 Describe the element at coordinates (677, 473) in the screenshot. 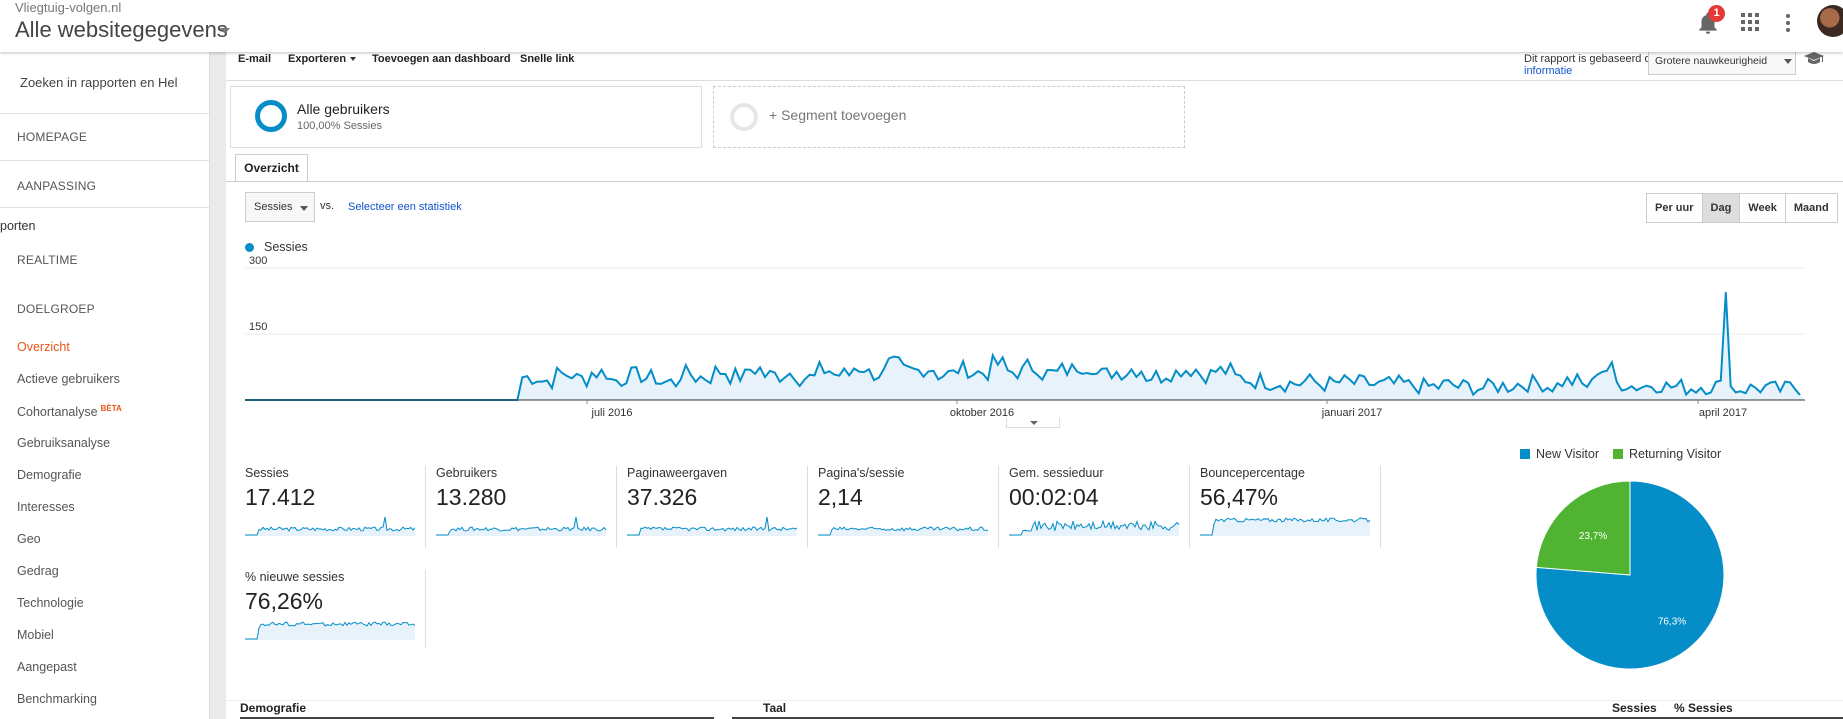

I see `scorecard-label: Paginaweergaven` at that location.